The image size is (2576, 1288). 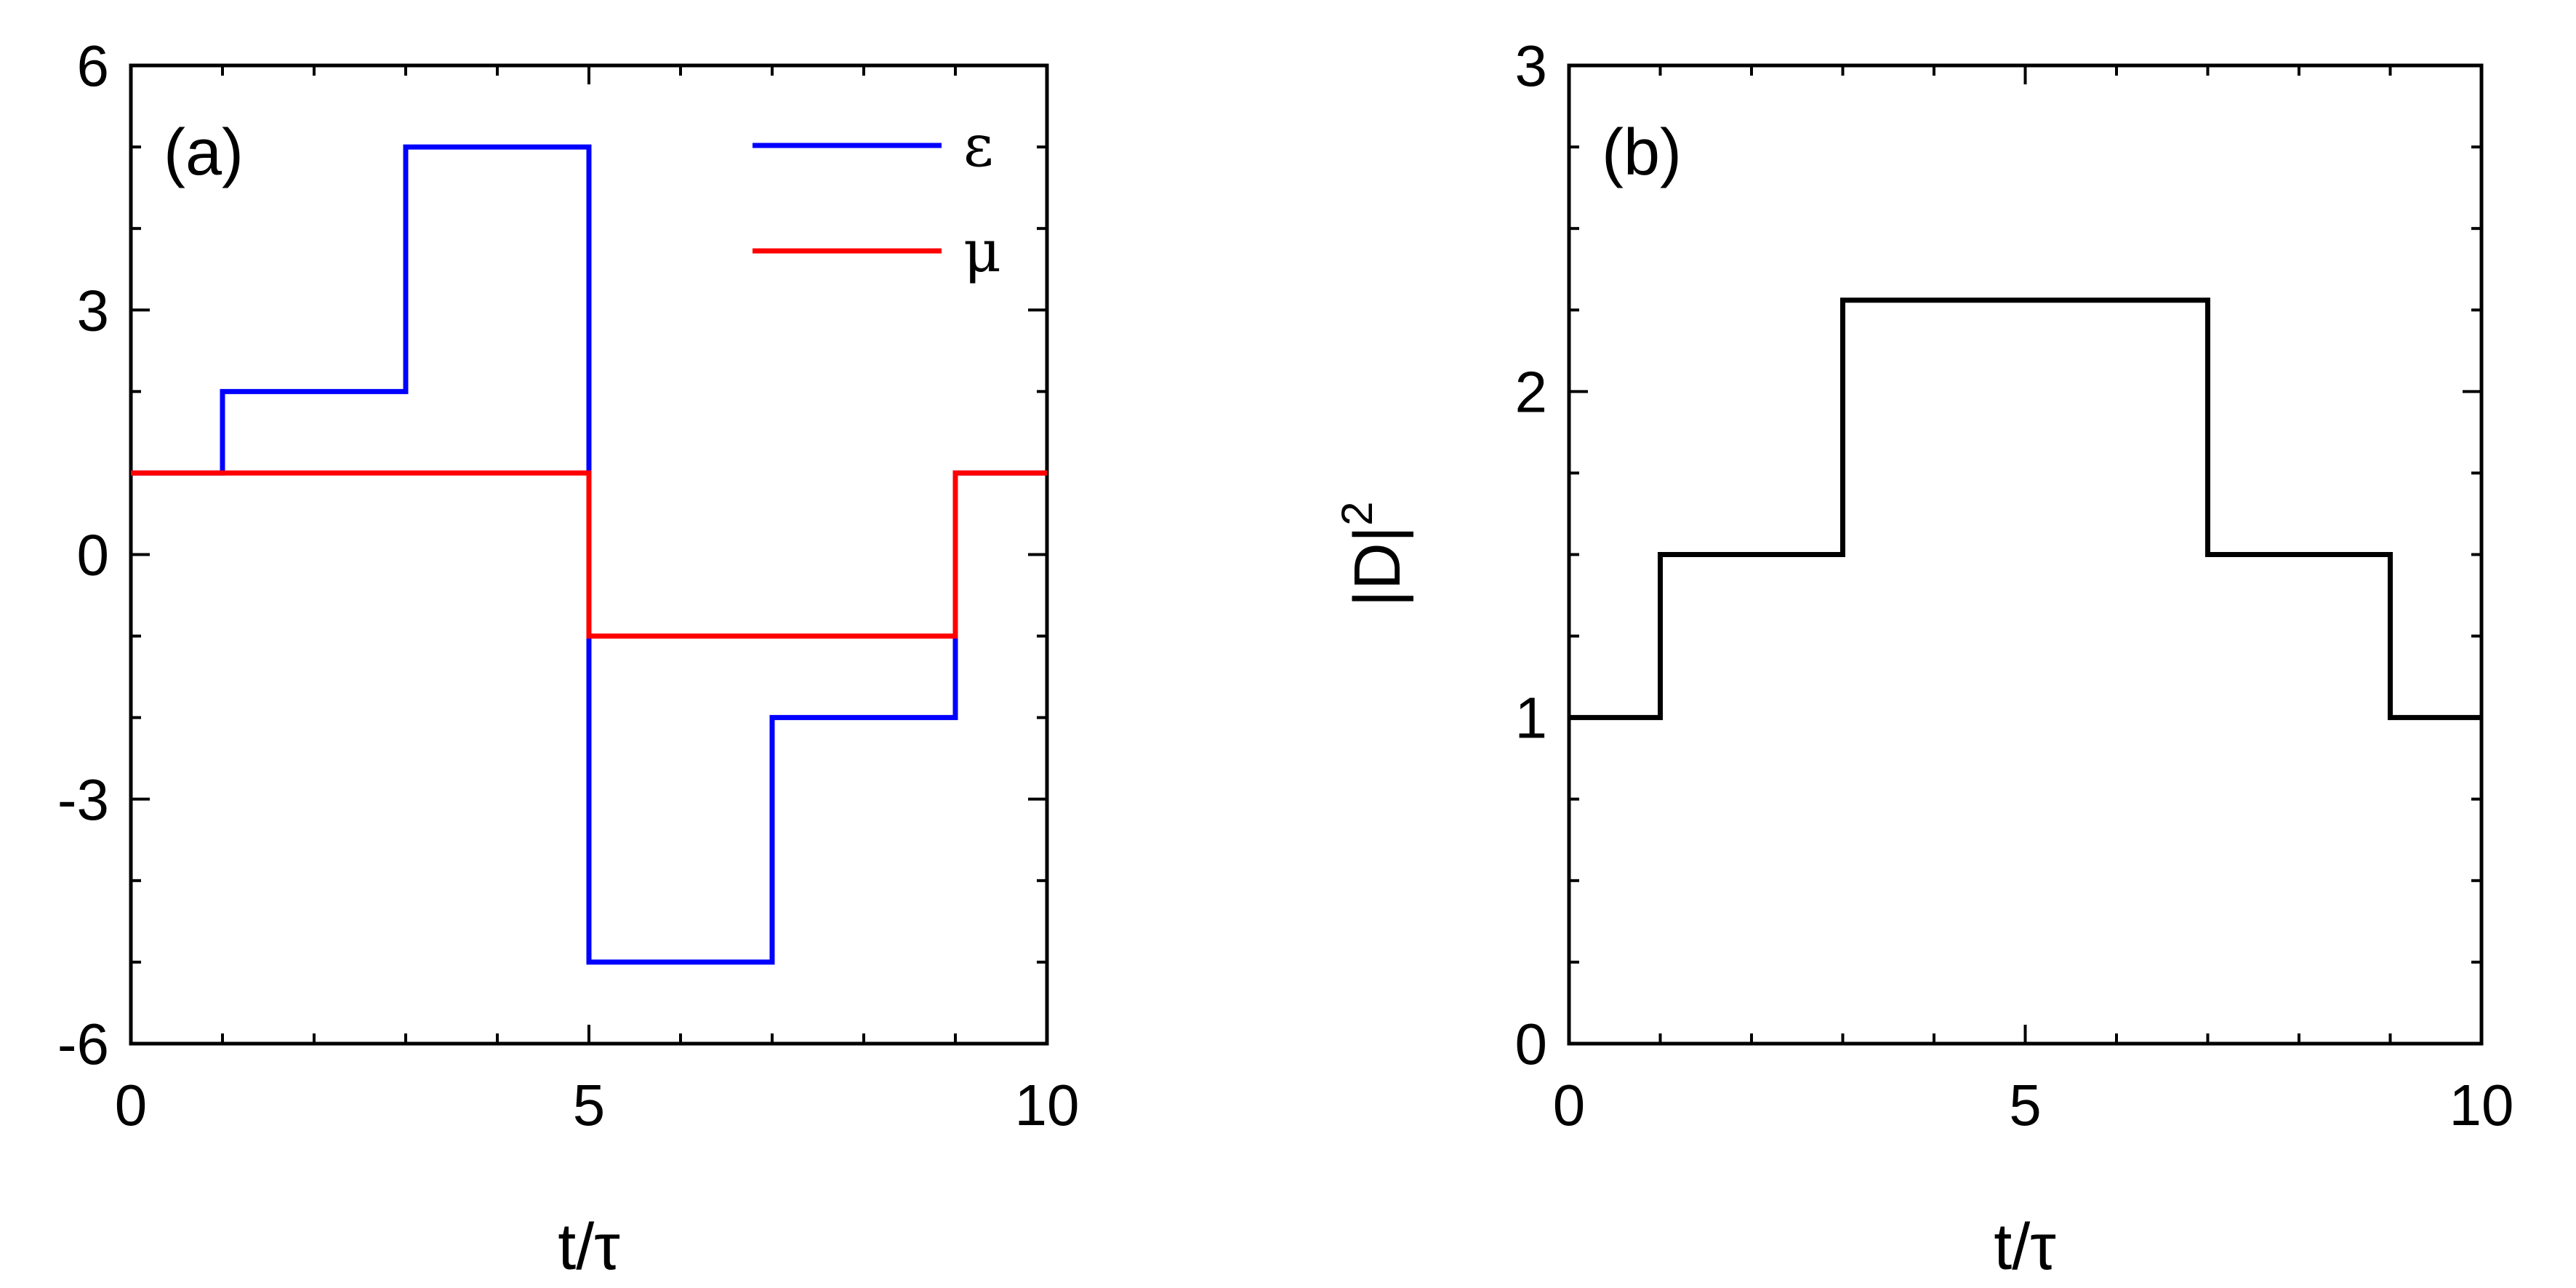 What do you see at coordinates (83, 1044) in the screenshot?
I see `y-tick-label: -6` at bounding box center [83, 1044].